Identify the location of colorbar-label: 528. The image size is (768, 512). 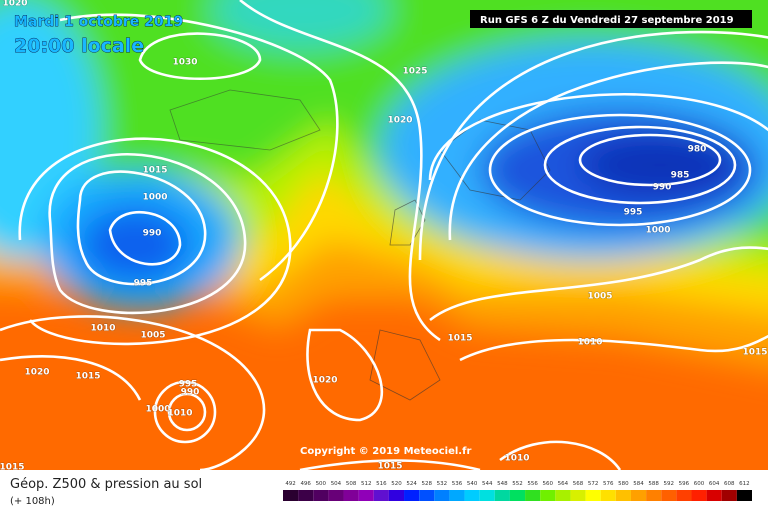
(426, 484).